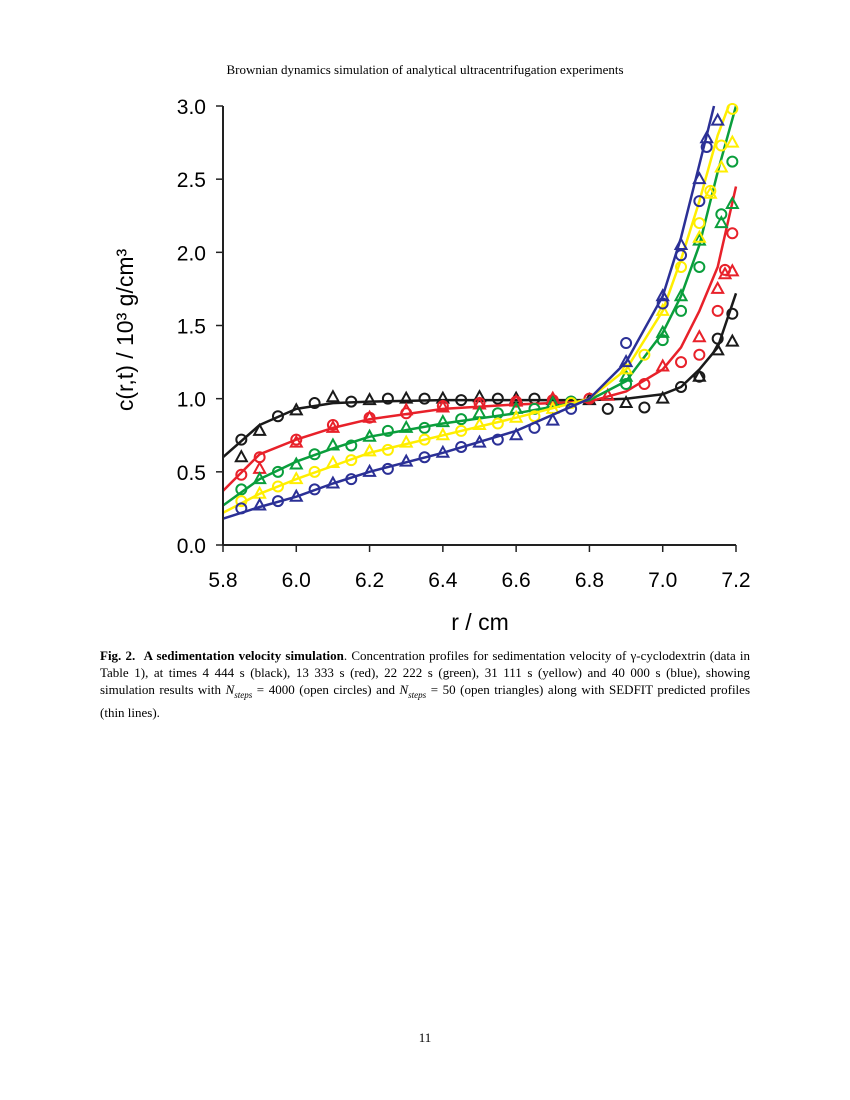 The height and width of the screenshot is (1100, 850). Describe the element at coordinates (118, 655) in the screenshot. I see `caption-label: Fig. 2.` at that location.